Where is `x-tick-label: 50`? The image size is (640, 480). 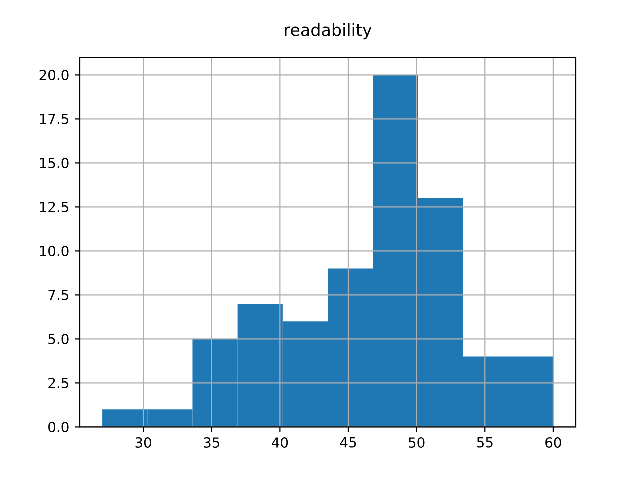
x-tick-label: 50 is located at coordinates (417, 443).